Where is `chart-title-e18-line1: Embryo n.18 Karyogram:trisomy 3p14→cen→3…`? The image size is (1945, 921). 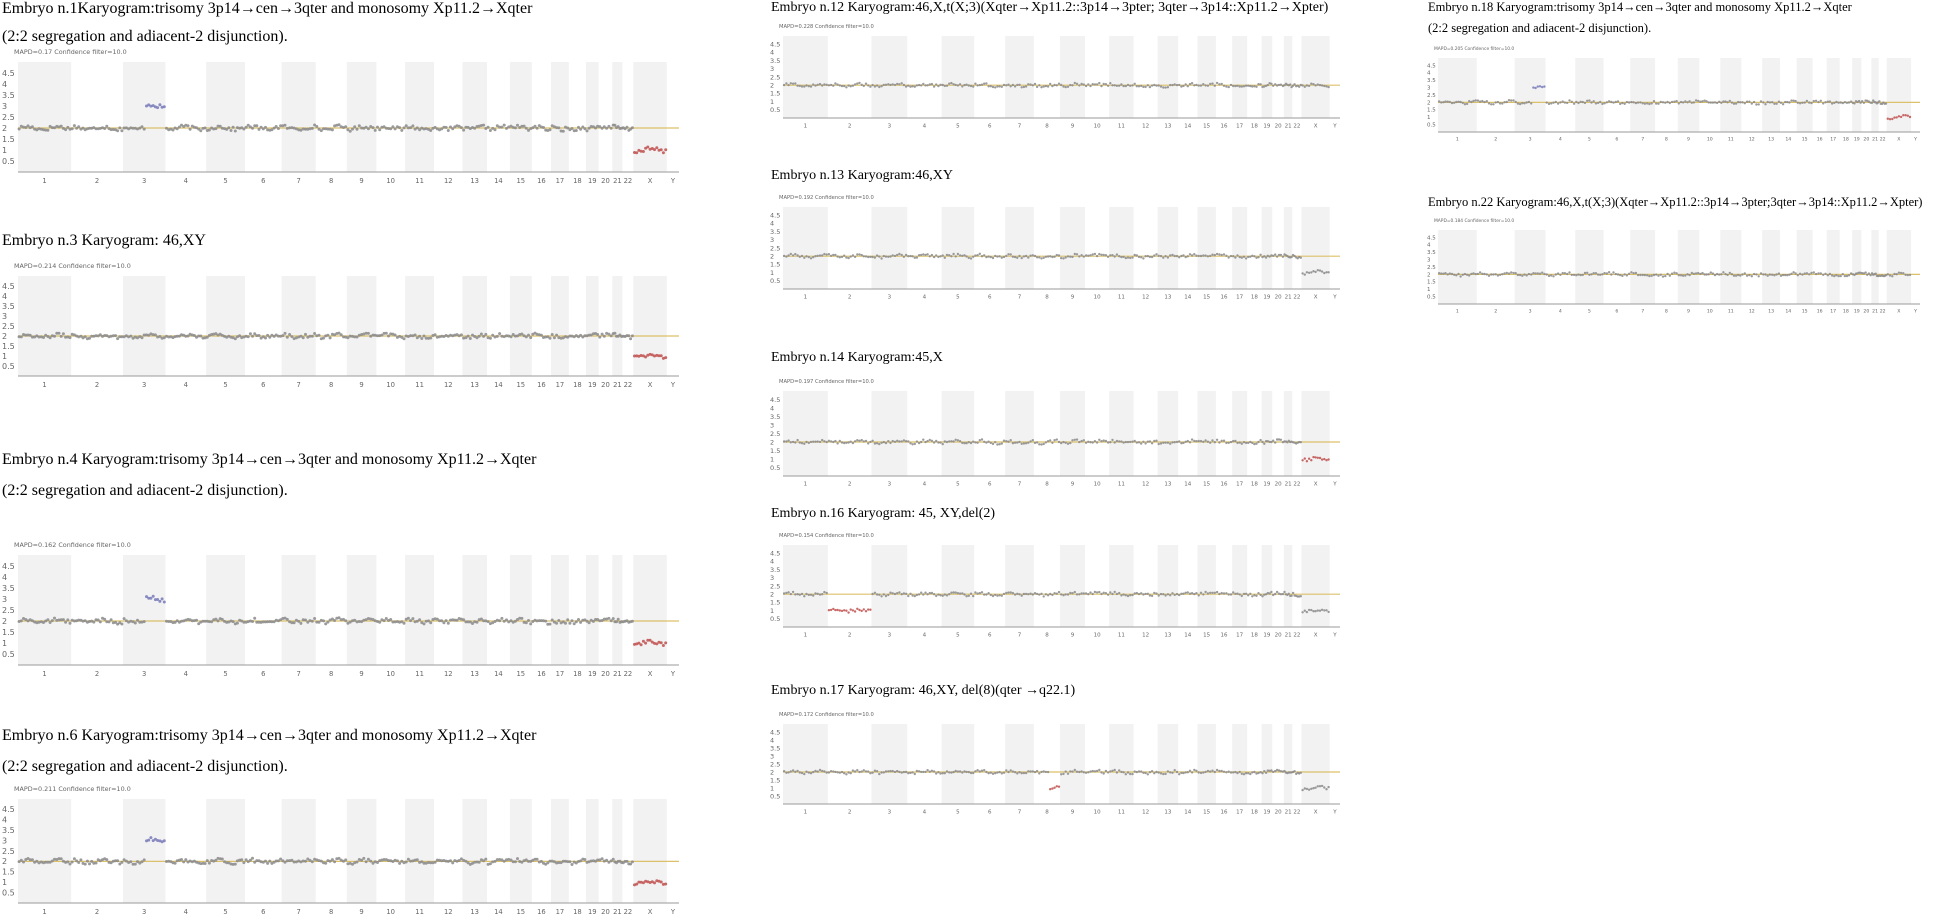 chart-title-e18-line1: Embryo n.18 Karyogram:trisomy 3p14→cen→3… is located at coordinates (1640, 7).